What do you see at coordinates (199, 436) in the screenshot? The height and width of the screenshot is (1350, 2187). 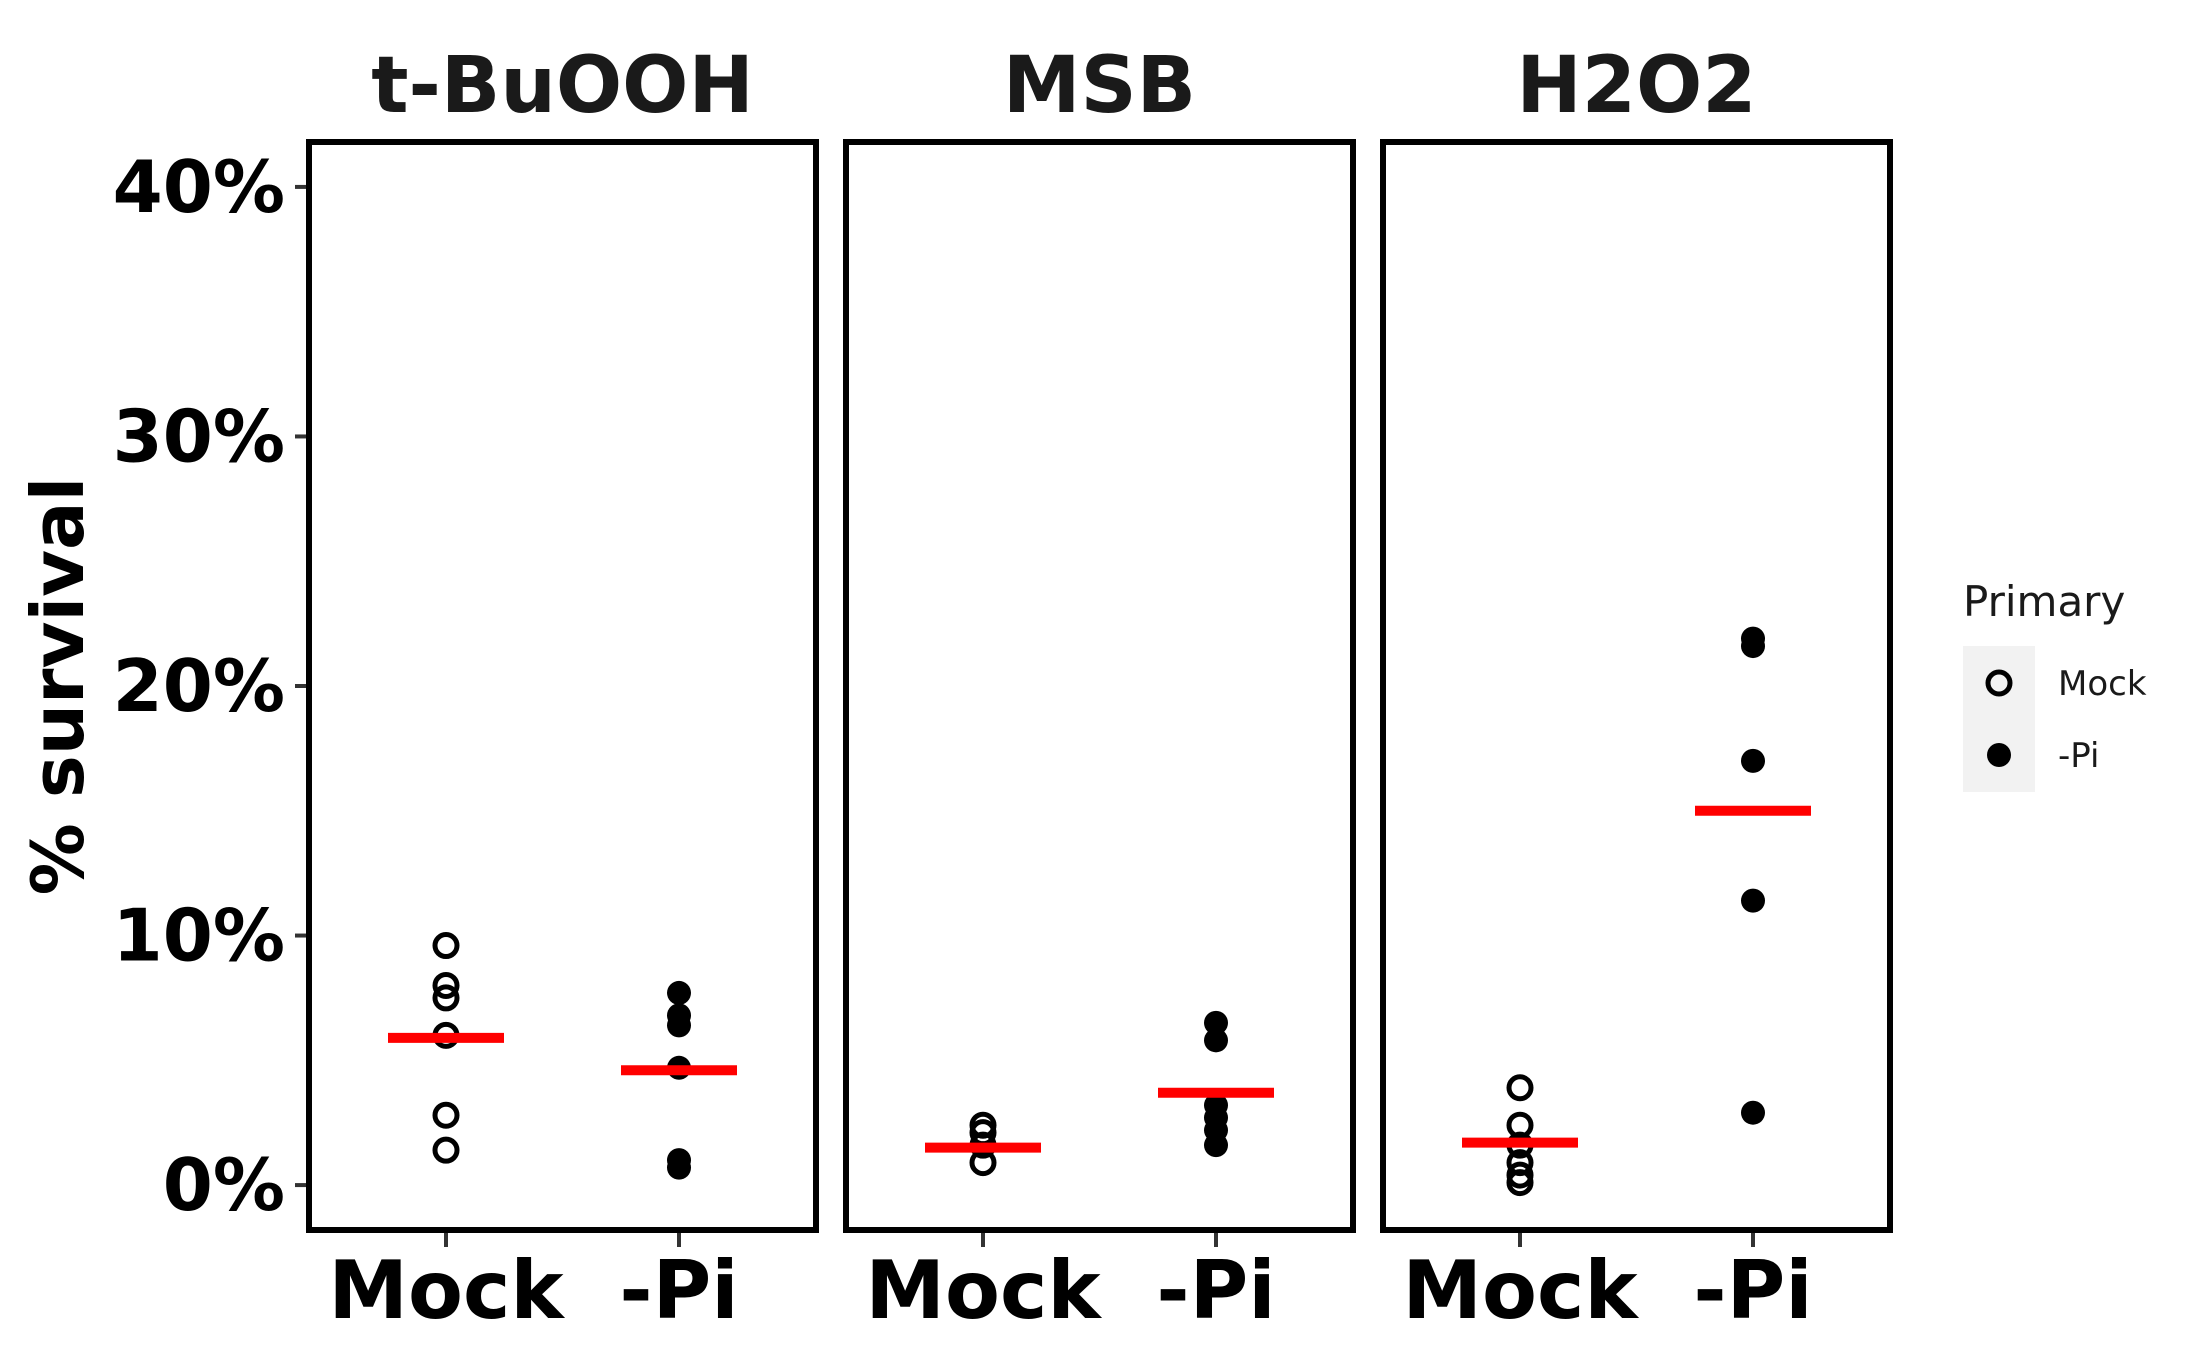 I see `y-tick-label: 30%` at bounding box center [199, 436].